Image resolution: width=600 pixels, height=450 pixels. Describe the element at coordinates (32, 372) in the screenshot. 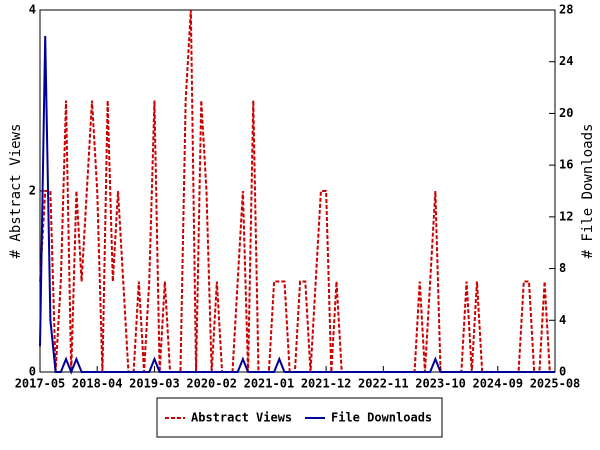

I see `y-tick-label: 0` at that location.